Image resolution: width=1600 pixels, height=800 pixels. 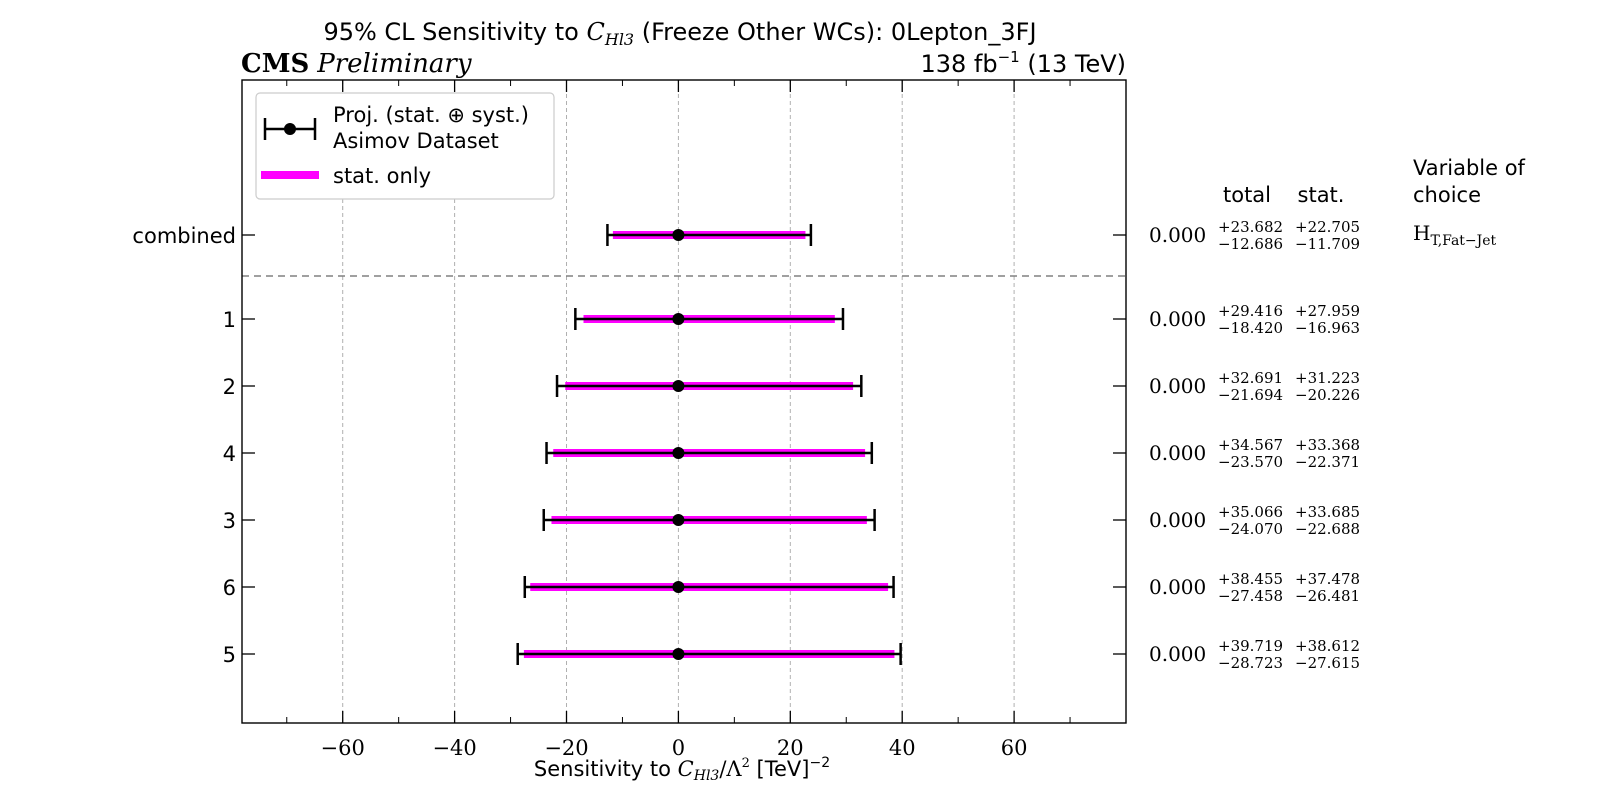 What do you see at coordinates (229, 655) in the screenshot?
I see `row-label: 5` at bounding box center [229, 655].